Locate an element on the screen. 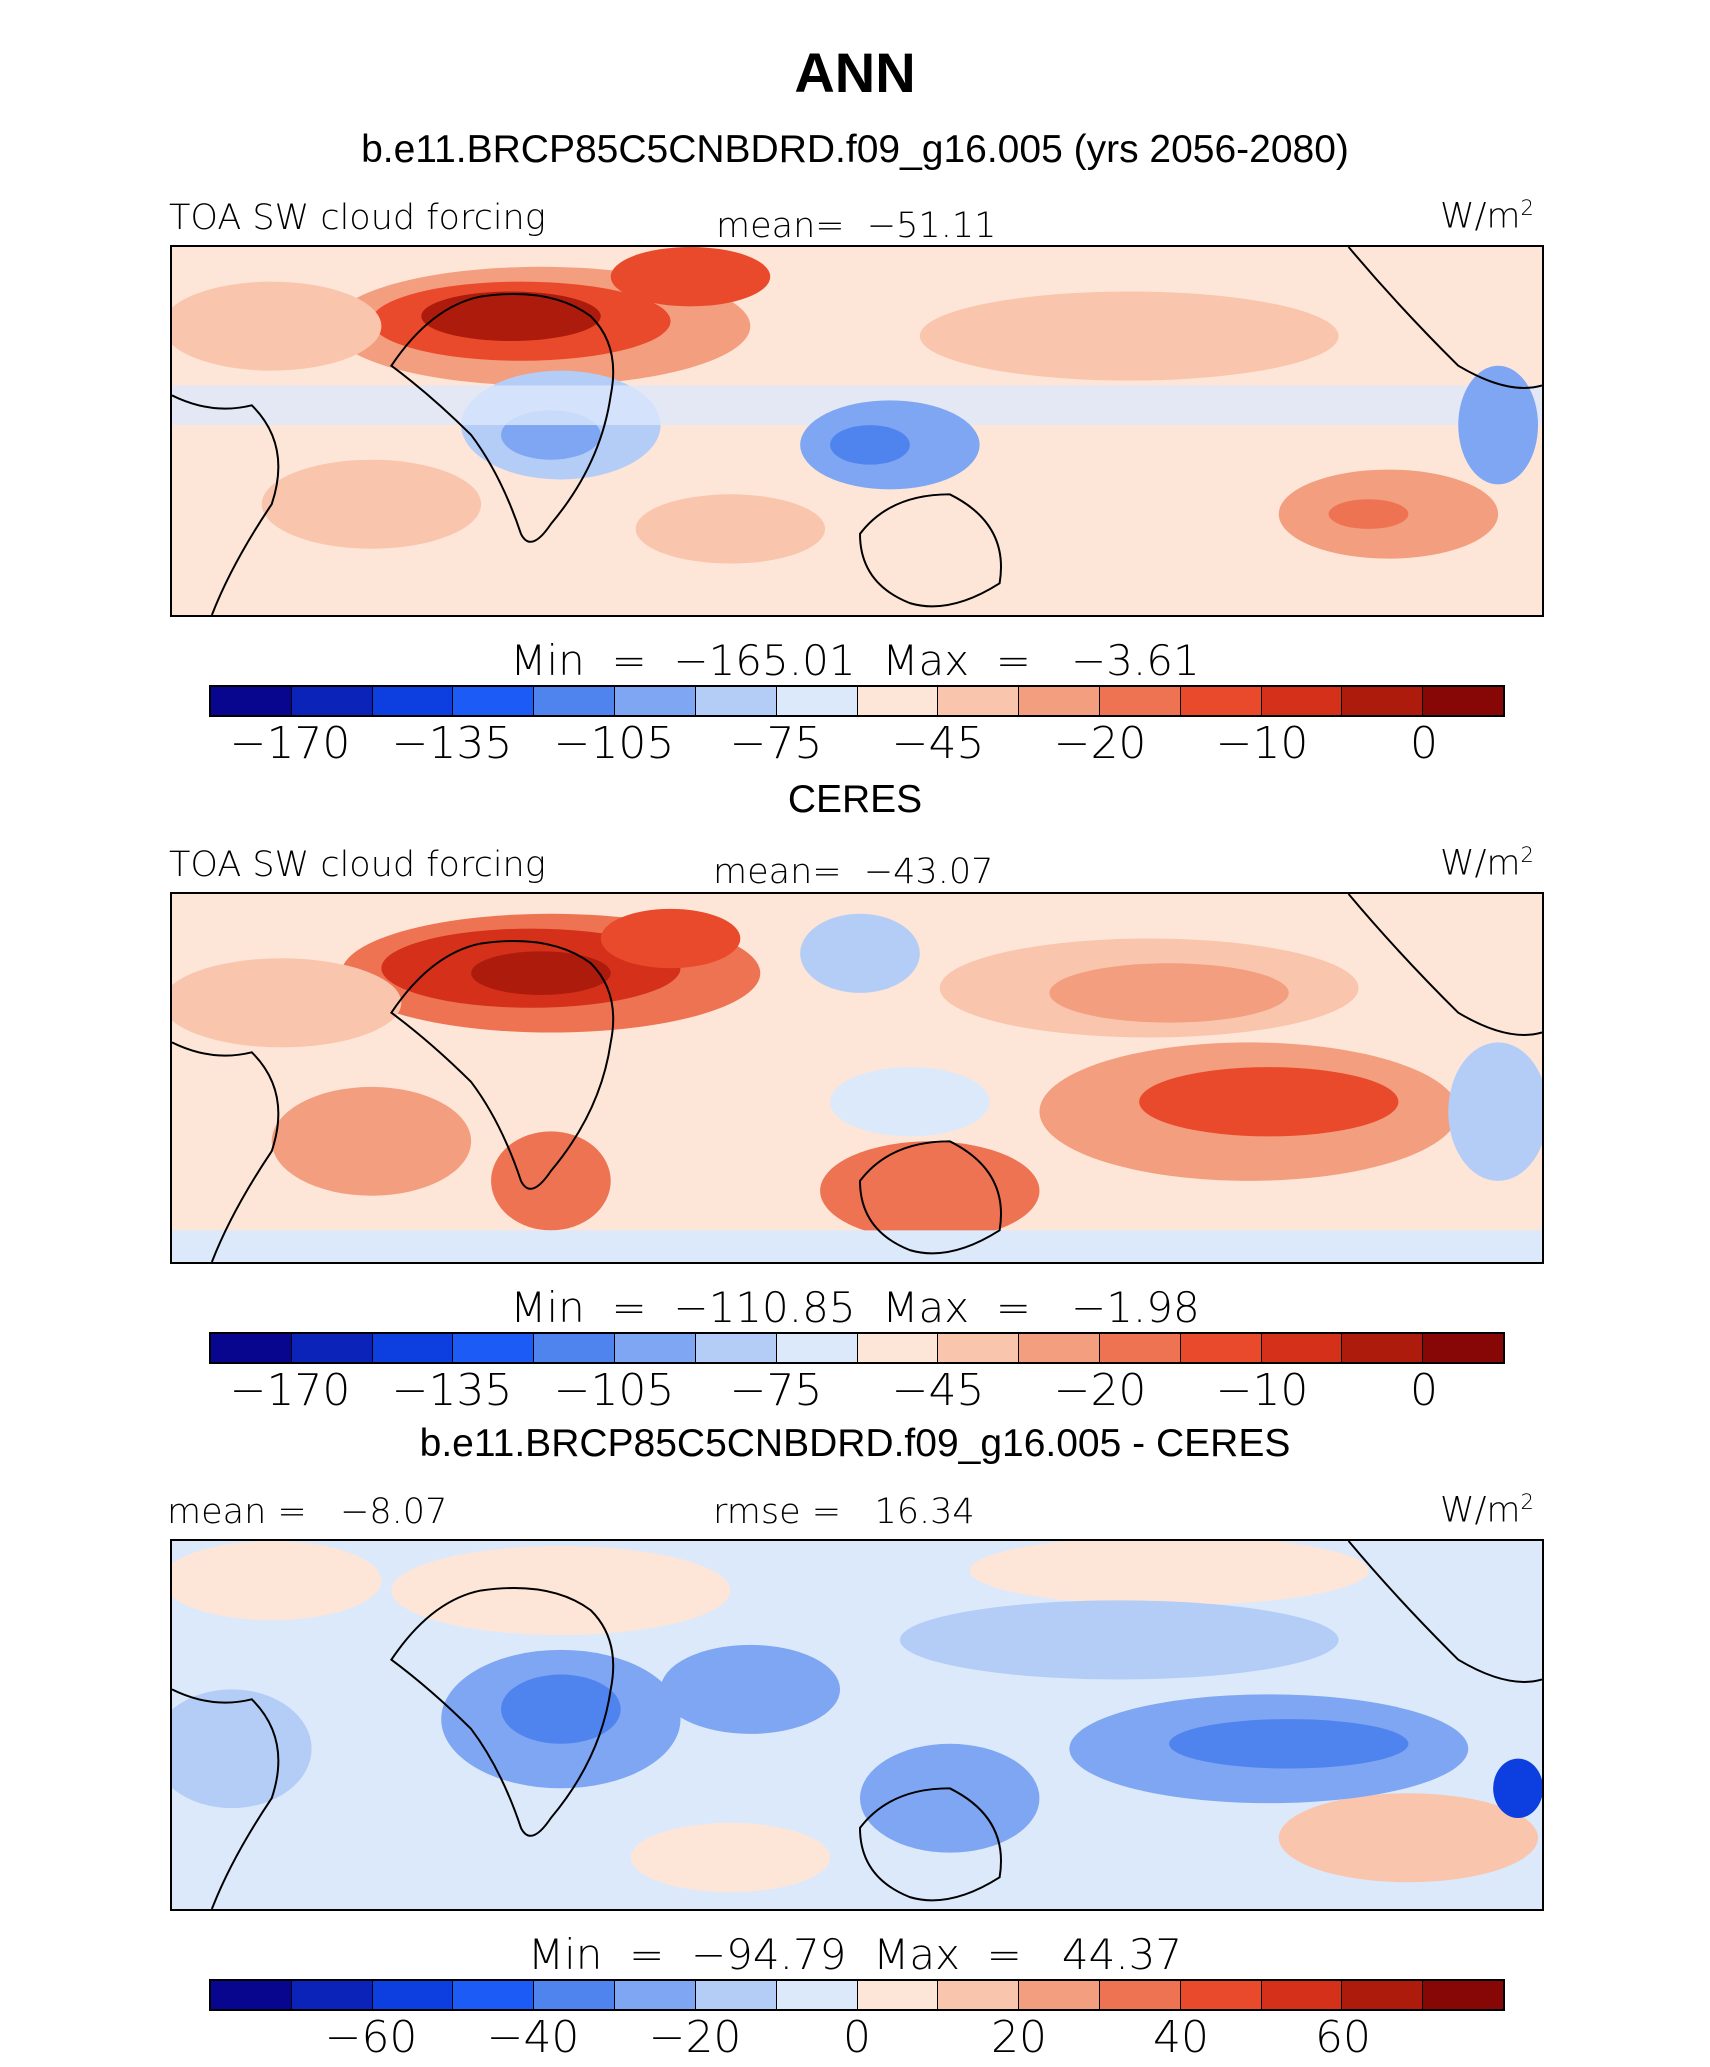 This screenshot has height=2067, width=1710. panel-2-map is located at coordinates (857, 1078).